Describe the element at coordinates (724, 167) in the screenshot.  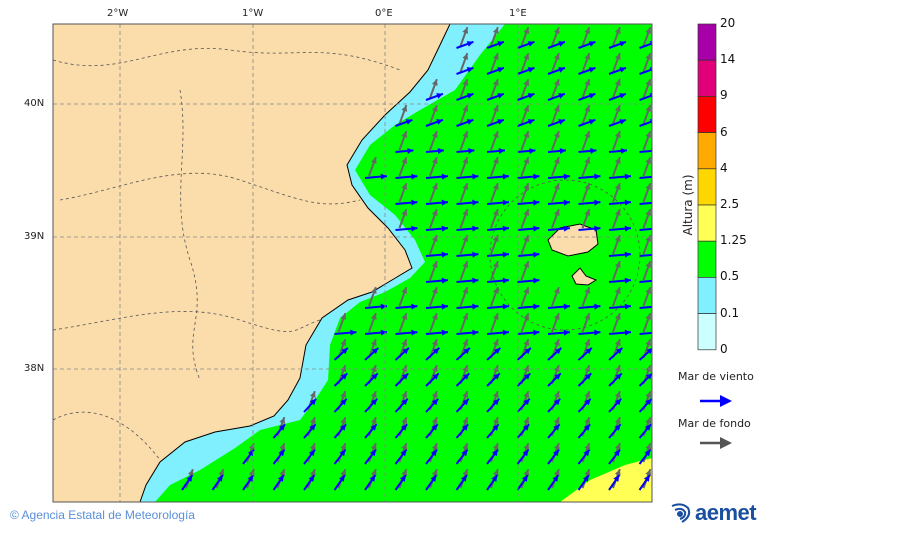
I see `colorbar-level-label: 4` at that location.